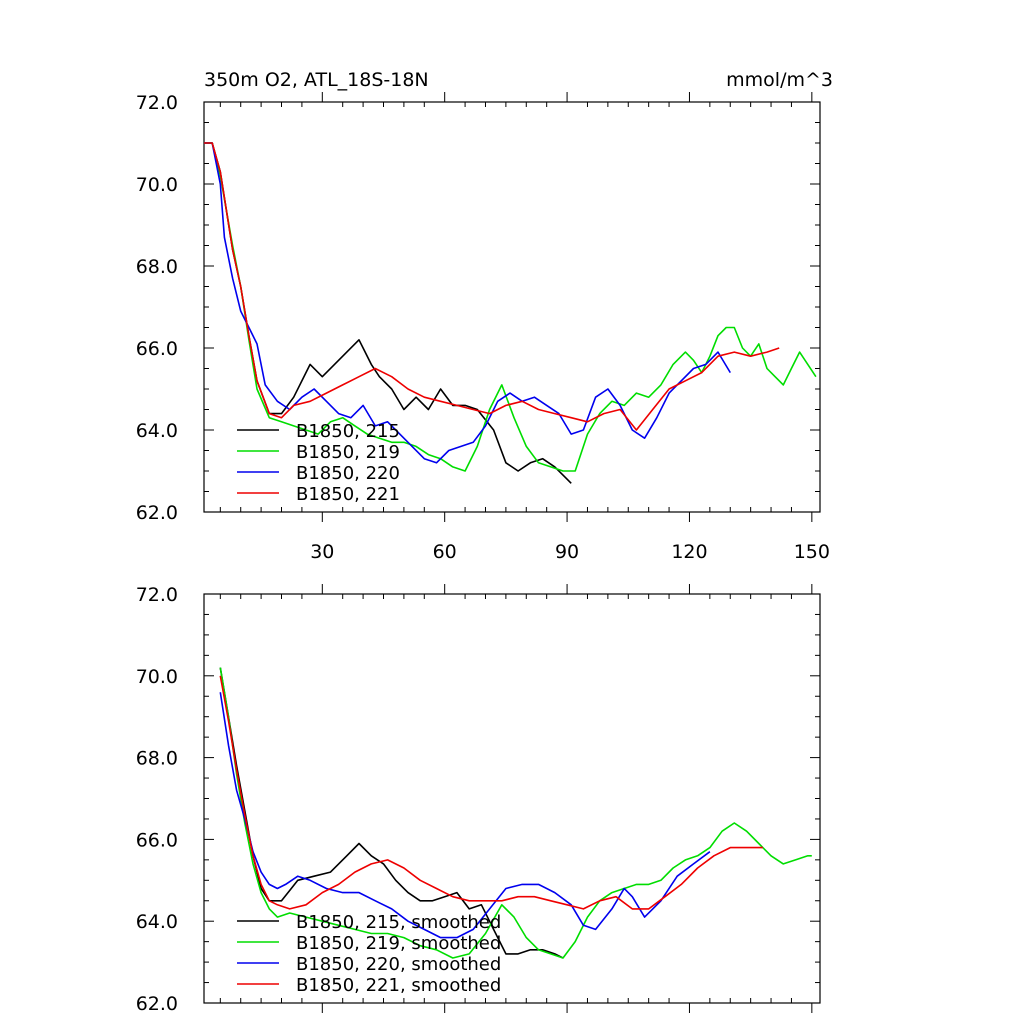 This screenshot has width=1024, height=1024. Describe the element at coordinates (567, 552) in the screenshot. I see `x-tick-label: 90` at that location.